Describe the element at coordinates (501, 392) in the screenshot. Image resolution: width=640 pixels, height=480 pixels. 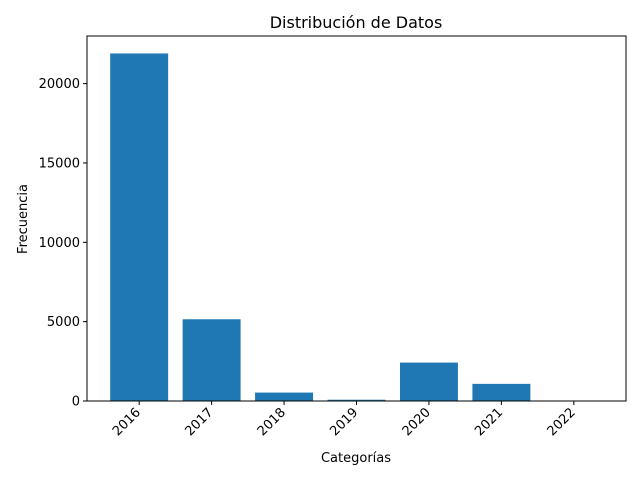
I see `bar-2021` at that location.